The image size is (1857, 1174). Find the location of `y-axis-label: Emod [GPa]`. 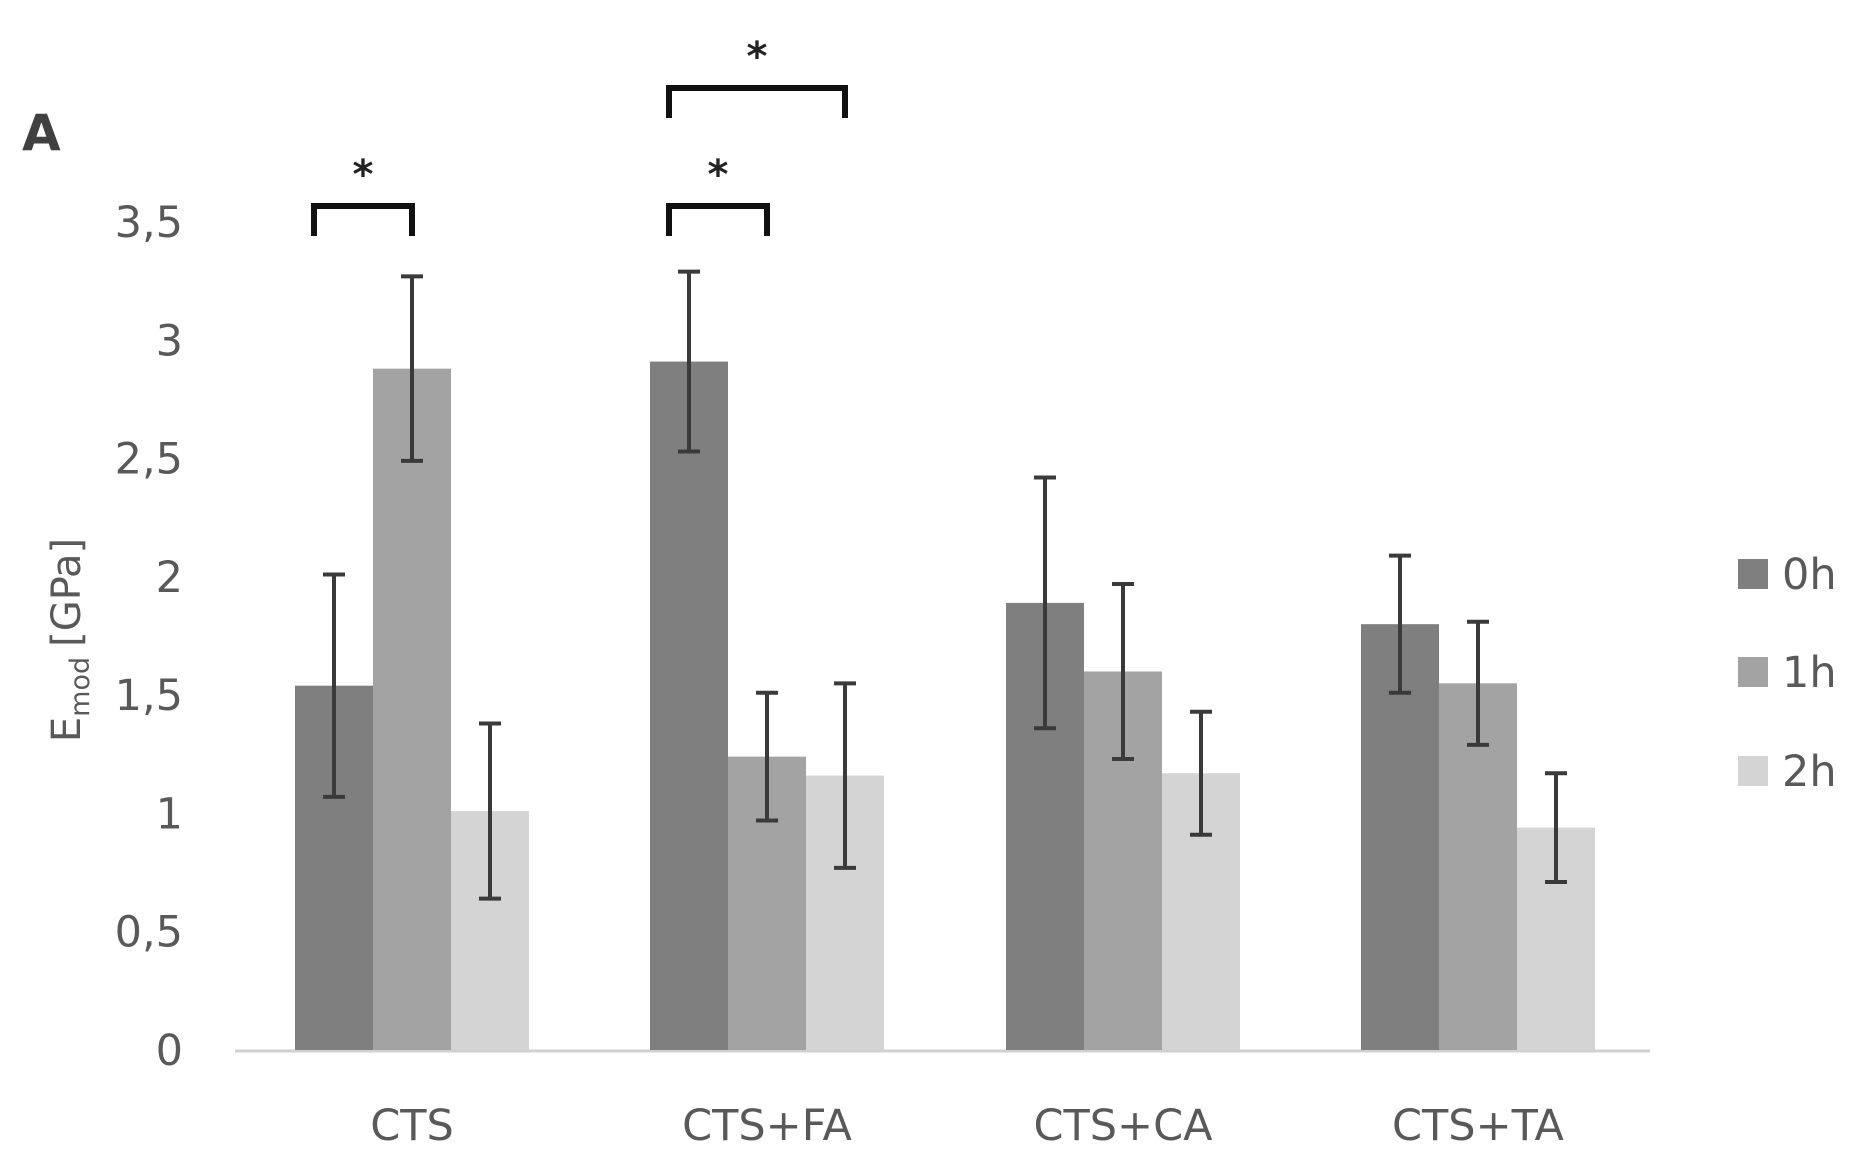

y-axis-label: Emod [GPa] is located at coordinates (70, 640).